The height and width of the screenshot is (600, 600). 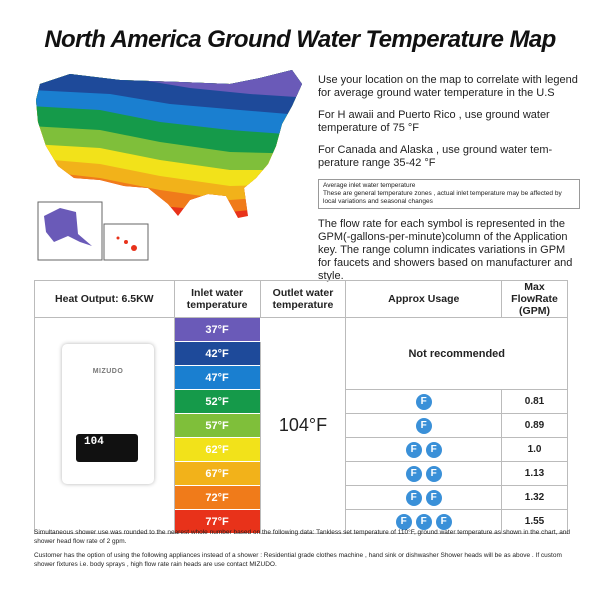 What do you see at coordinates (217, 401) in the screenshot?
I see `inlet-temp-cell: 52°F` at bounding box center [217, 401].